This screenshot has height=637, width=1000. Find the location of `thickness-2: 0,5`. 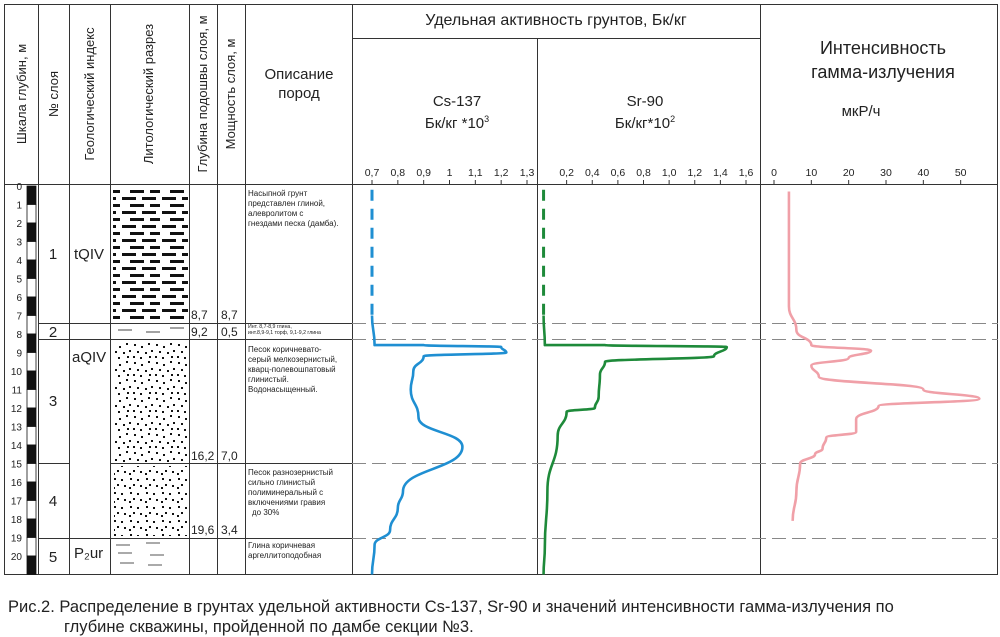

thickness-2: 0,5 is located at coordinates (229, 332).